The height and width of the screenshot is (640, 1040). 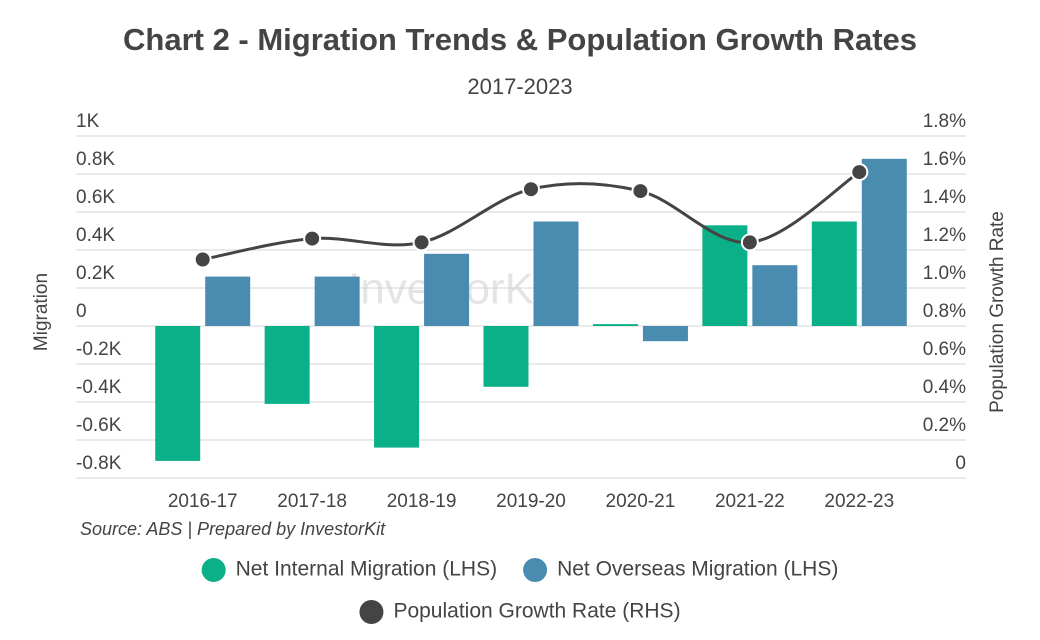 I want to click on y2-tick-label: 0.2%, so click(x=944, y=425).